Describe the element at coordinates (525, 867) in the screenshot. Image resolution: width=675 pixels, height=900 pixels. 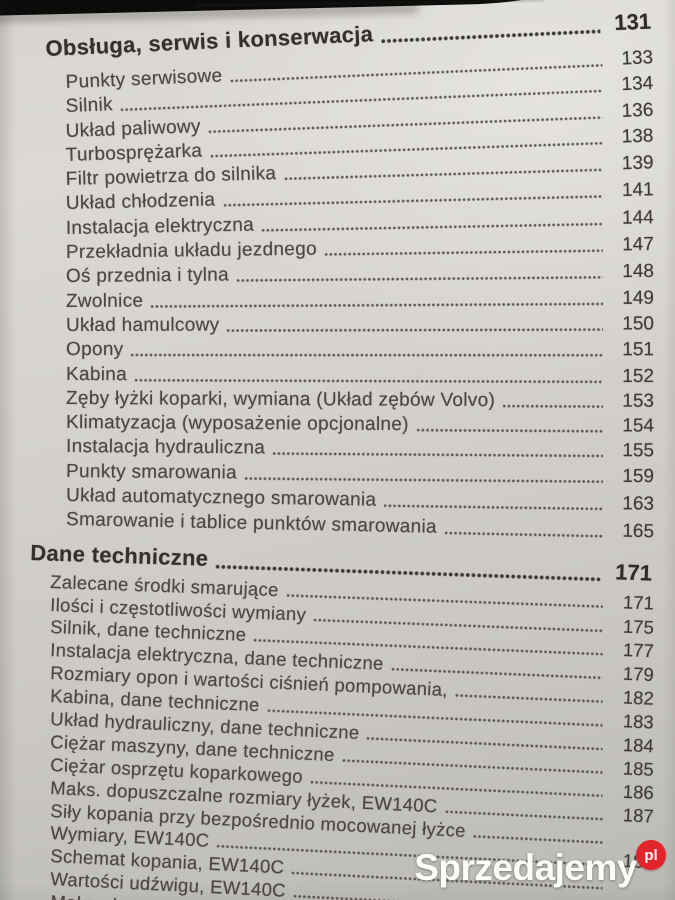
I see `watermark-text: Sprzedajemy` at that location.